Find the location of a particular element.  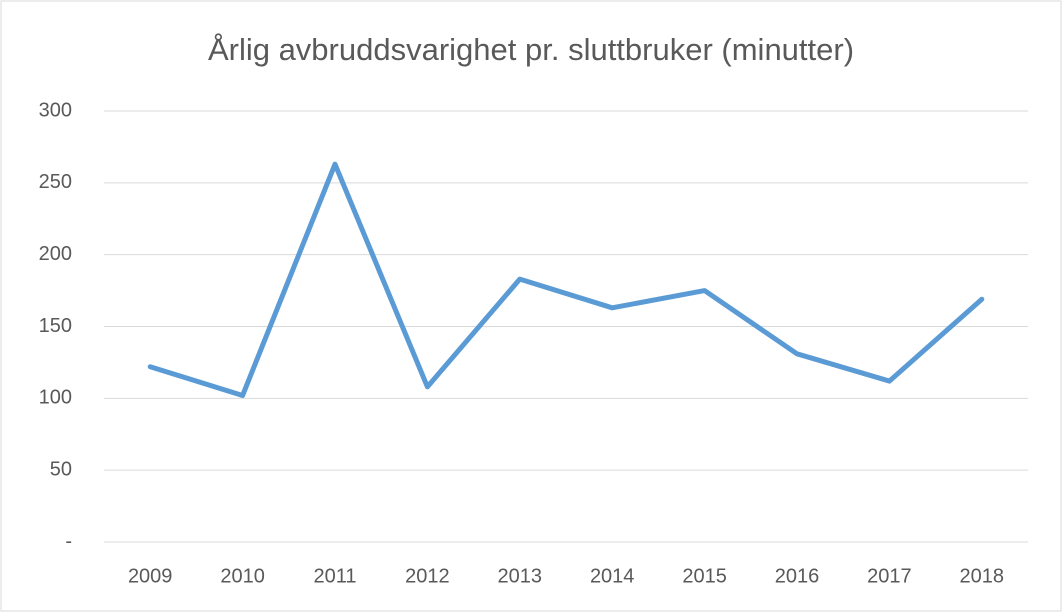

y-tick-label: 100 is located at coordinates (55, 398).